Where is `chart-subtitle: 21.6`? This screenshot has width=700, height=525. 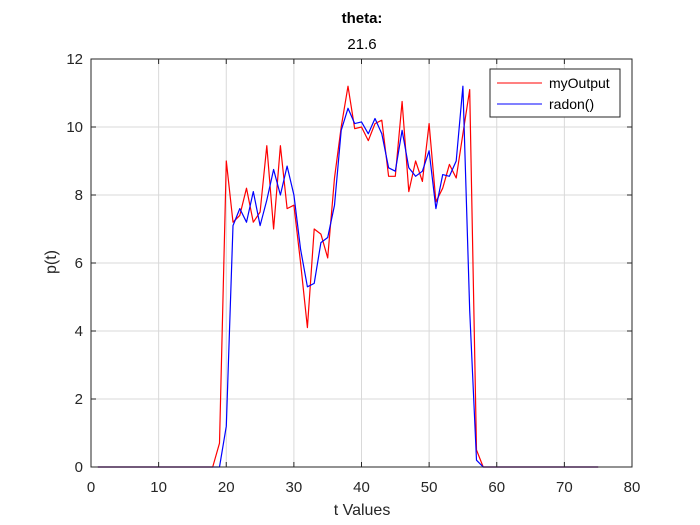
chart-subtitle: 21.6 is located at coordinates (361, 44).